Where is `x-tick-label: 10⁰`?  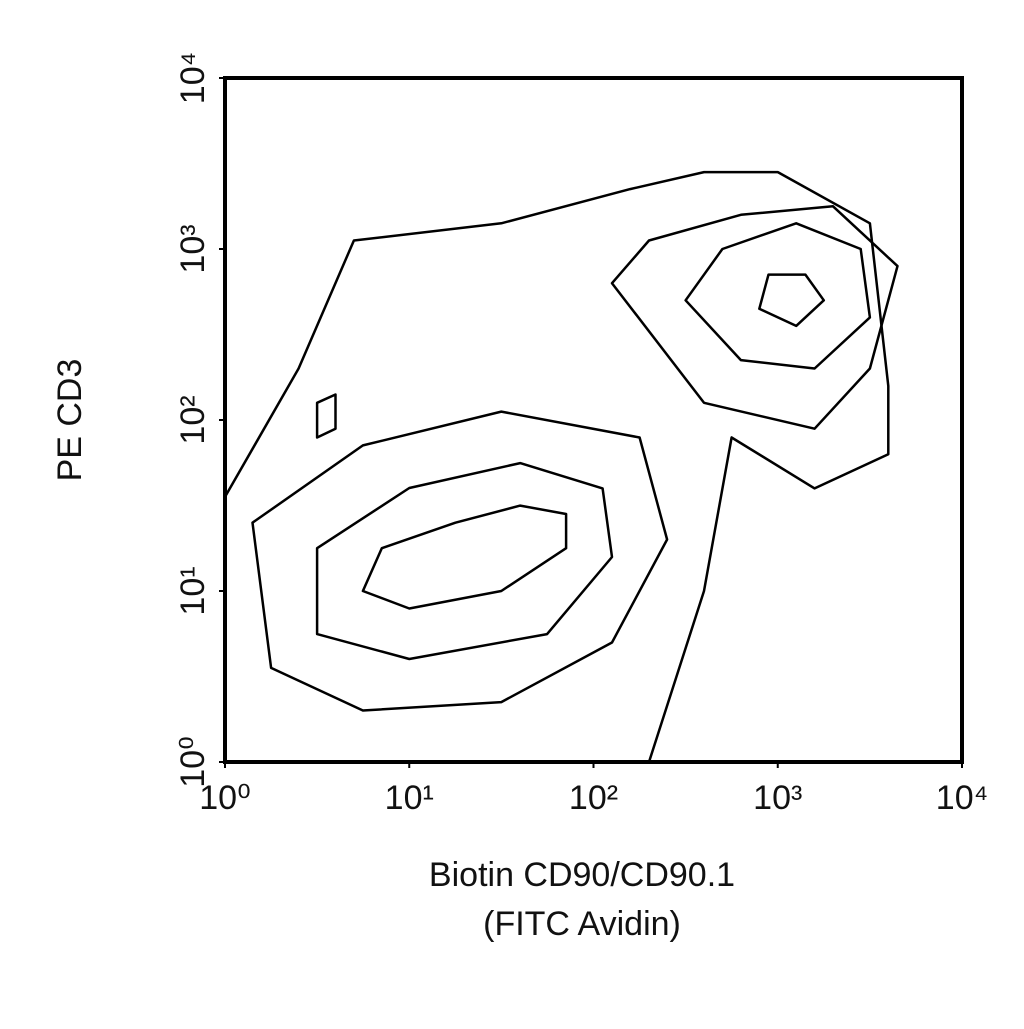
x-tick-label: 10⁰ is located at coordinates (224, 798).